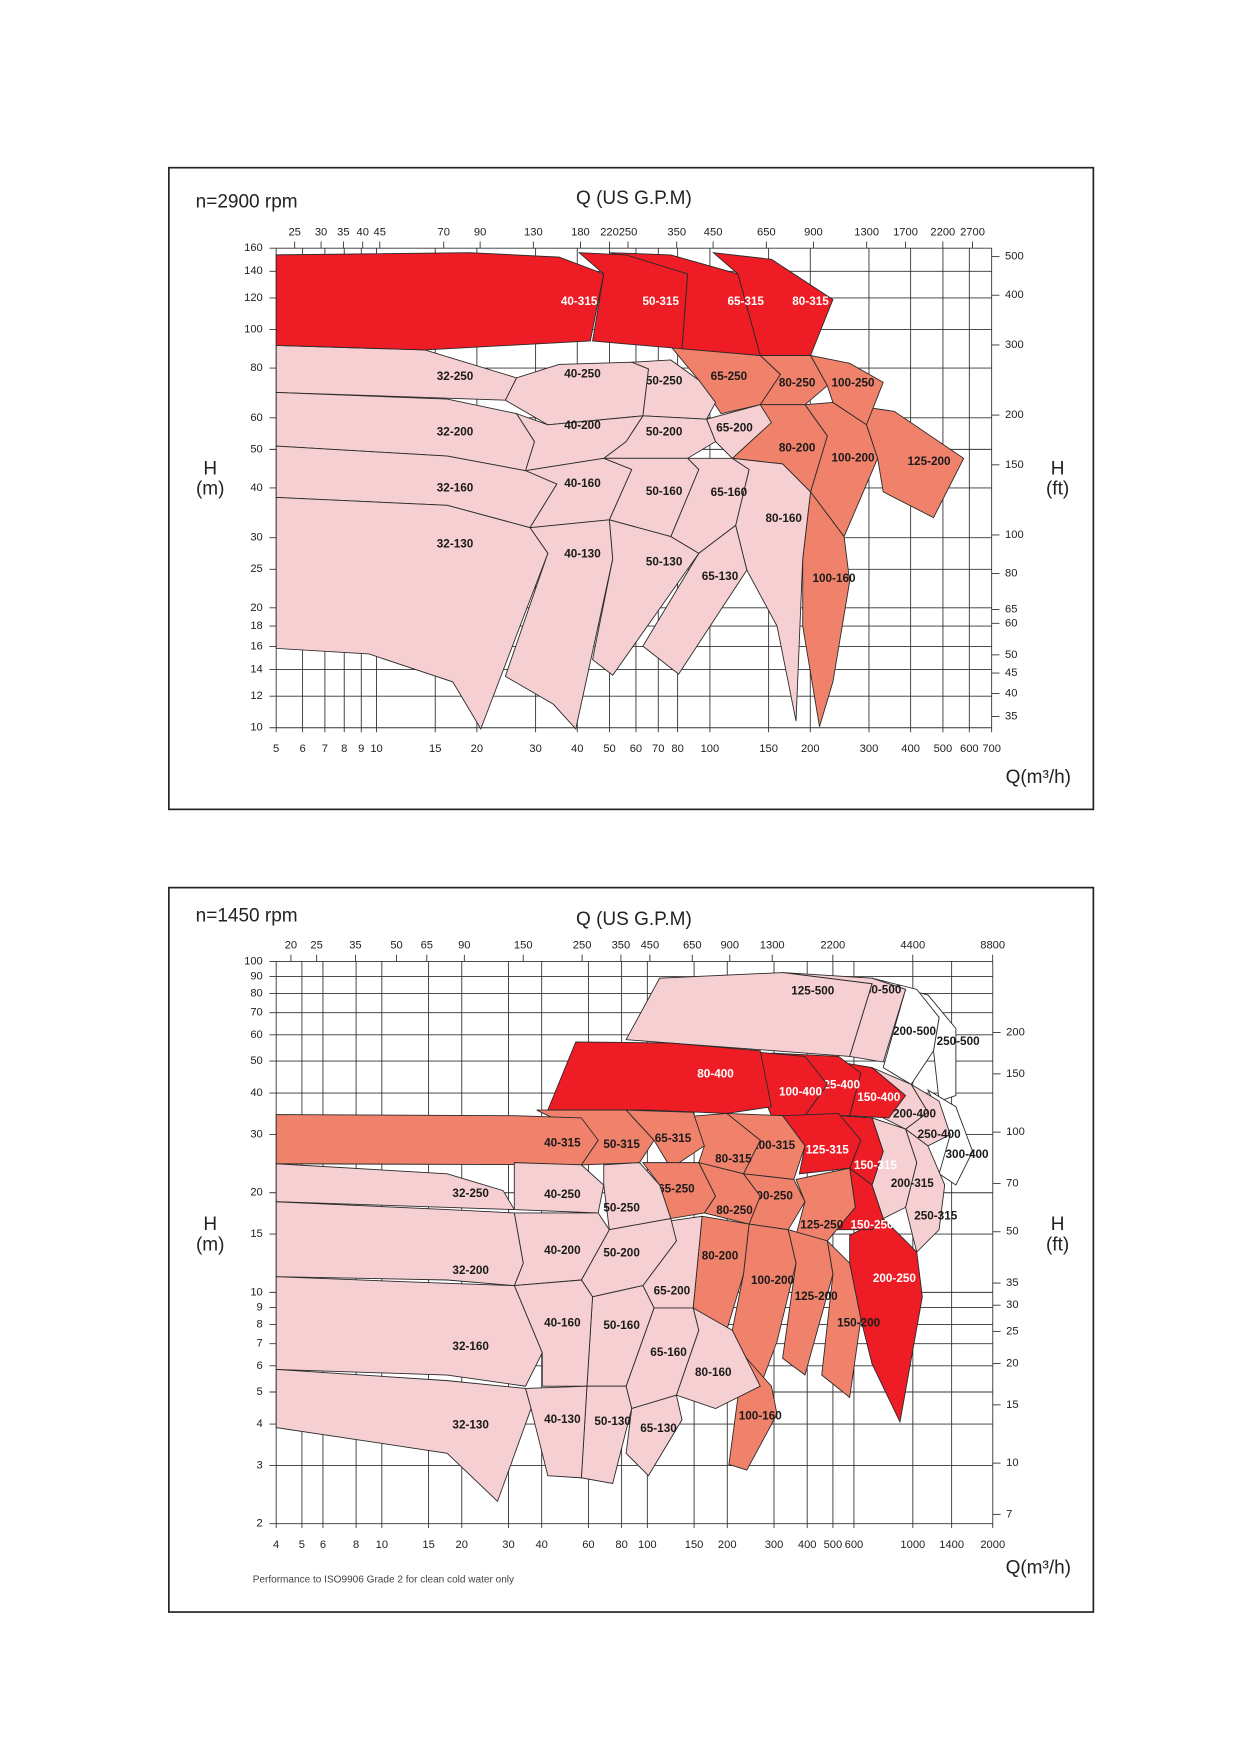 Image resolution: width=1241 pixels, height=1759 pixels. What do you see at coordinates (256, 1013) in the screenshot?
I see `y-tick-label: 70` at bounding box center [256, 1013].